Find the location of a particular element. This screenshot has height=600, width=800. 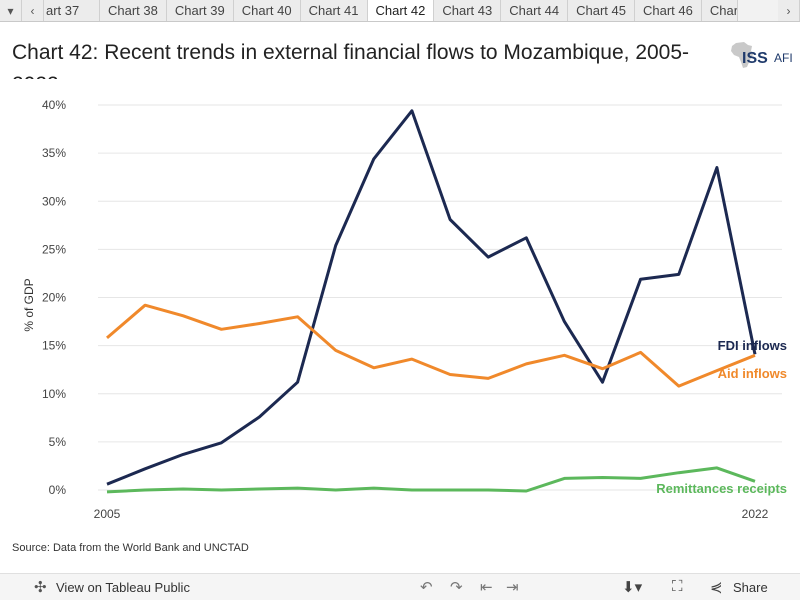

series-label-aid-inflows: Aid inflows is located at coordinates (752, 373).